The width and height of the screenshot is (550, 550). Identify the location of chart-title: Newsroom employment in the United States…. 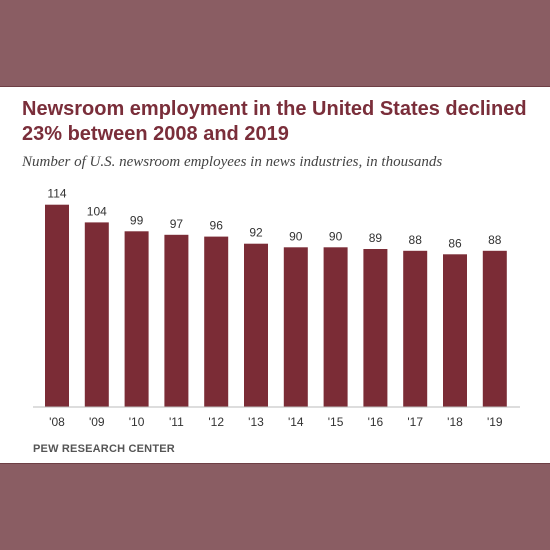
(274, 121).